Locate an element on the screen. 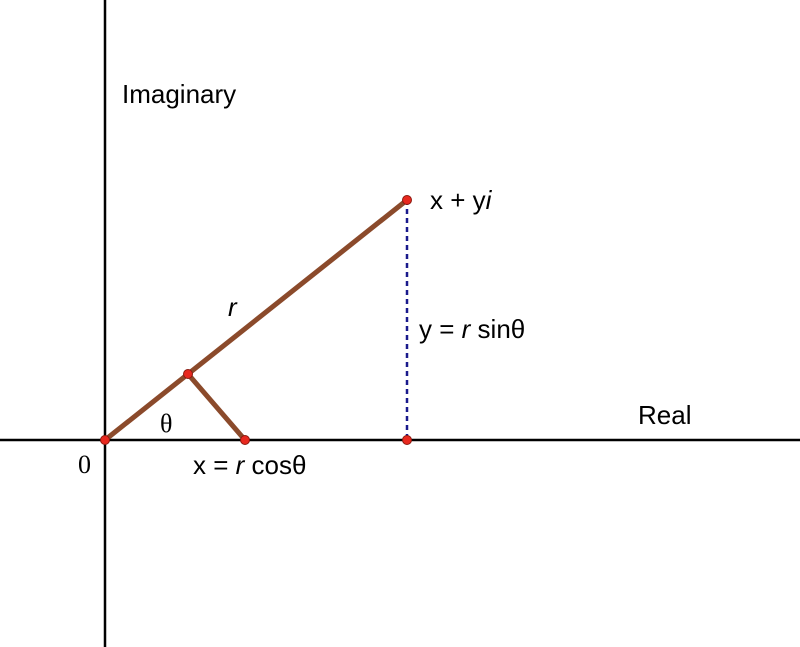  perpendicular-segment is located at coordinates (216, 407).